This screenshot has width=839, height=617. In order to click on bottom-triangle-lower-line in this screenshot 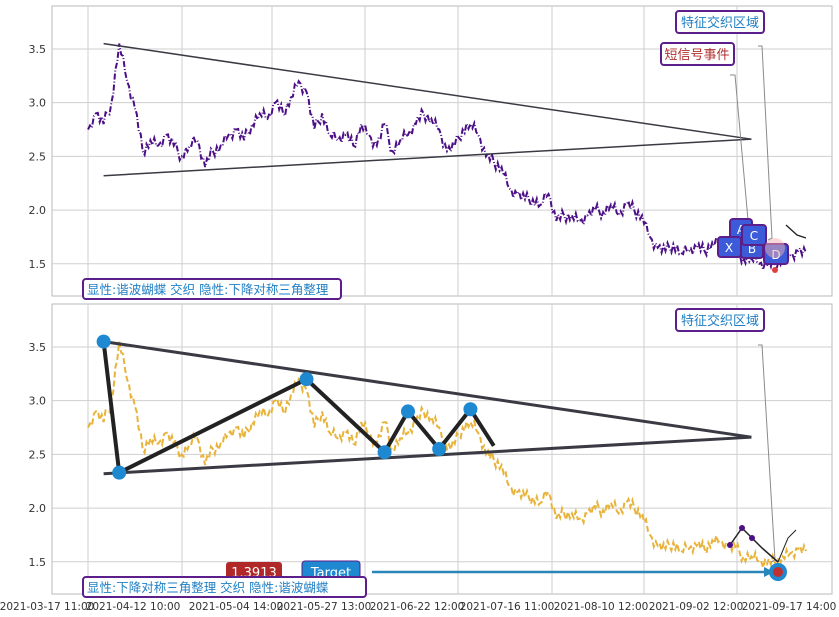, I will do `click(427, 455)`.